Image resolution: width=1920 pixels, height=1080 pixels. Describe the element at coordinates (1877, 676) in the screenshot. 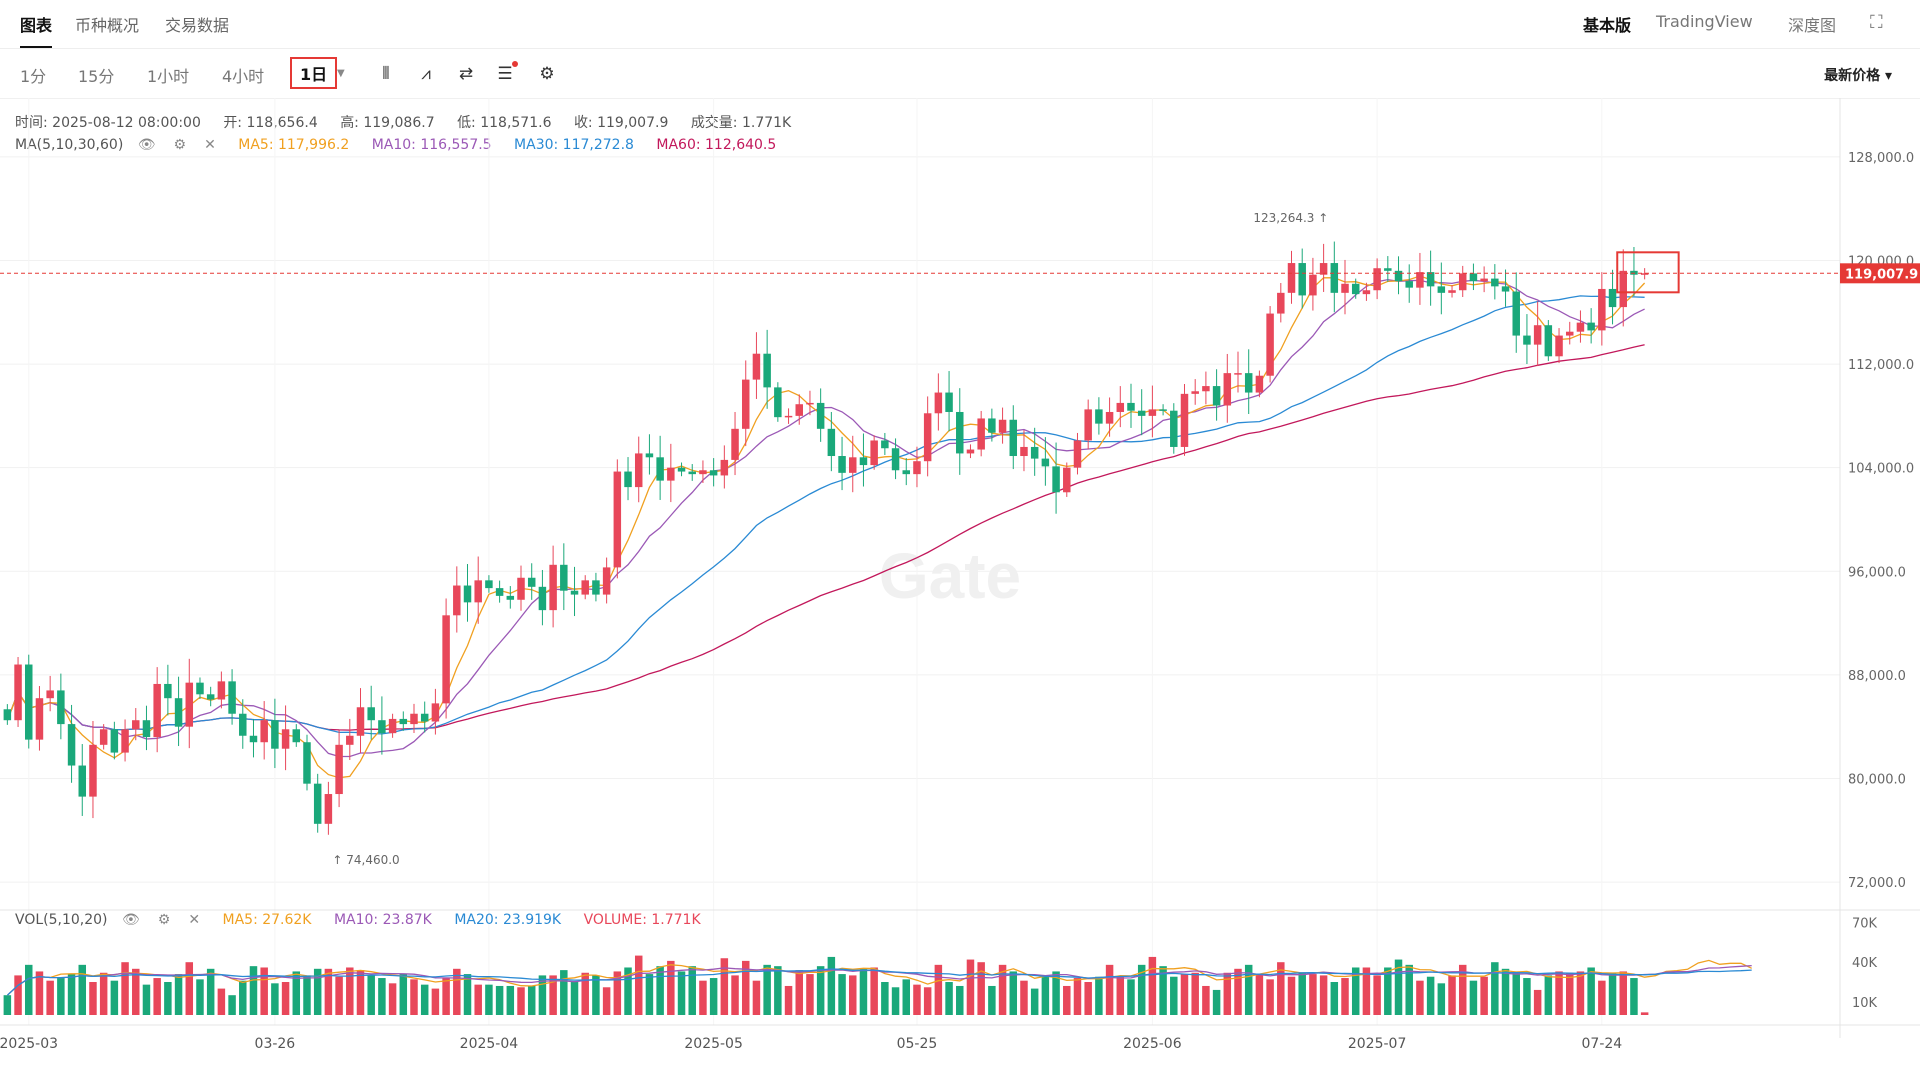

I see `price-tick-label: 88,000.0` at that location.